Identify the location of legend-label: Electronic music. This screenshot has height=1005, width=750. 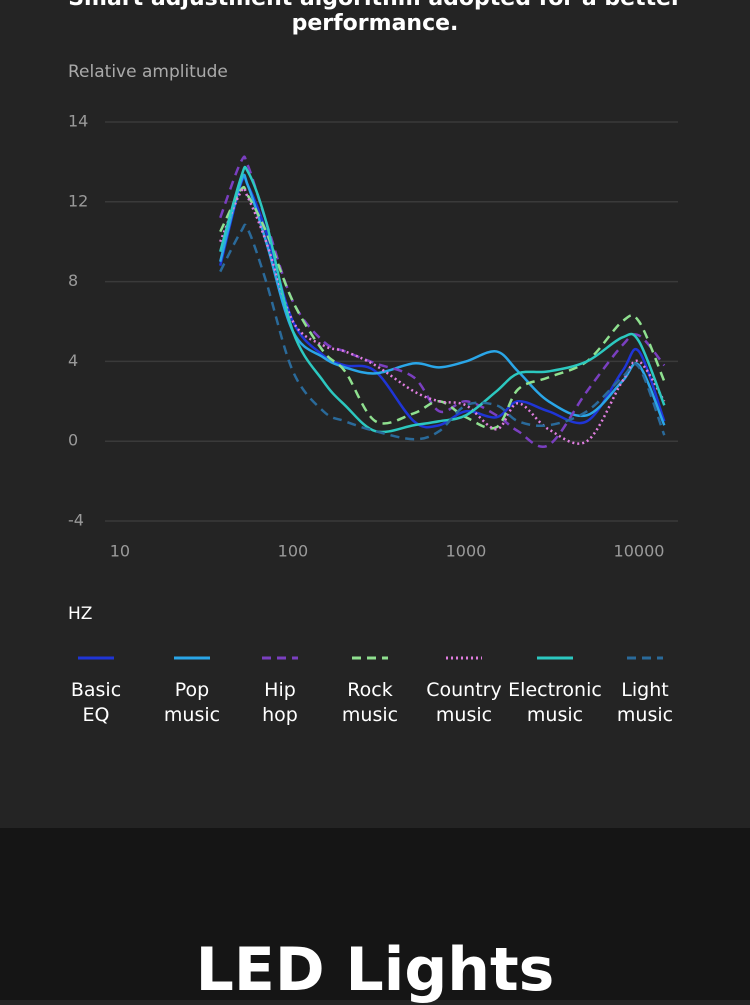
(555, 702).